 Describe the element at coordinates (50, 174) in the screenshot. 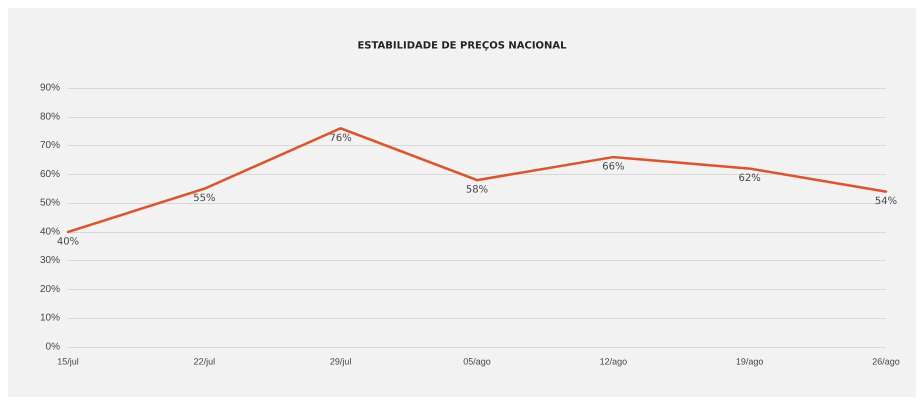

I see `y-tick-label: 60%` at that location.